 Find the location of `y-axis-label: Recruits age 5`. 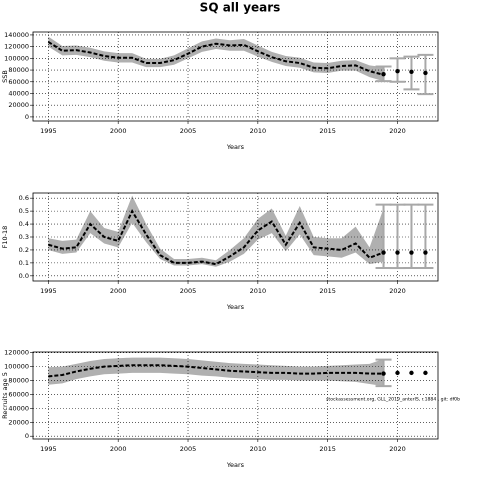

y-axis-label: Recruits age 5 is located at coordinates (5, 395).